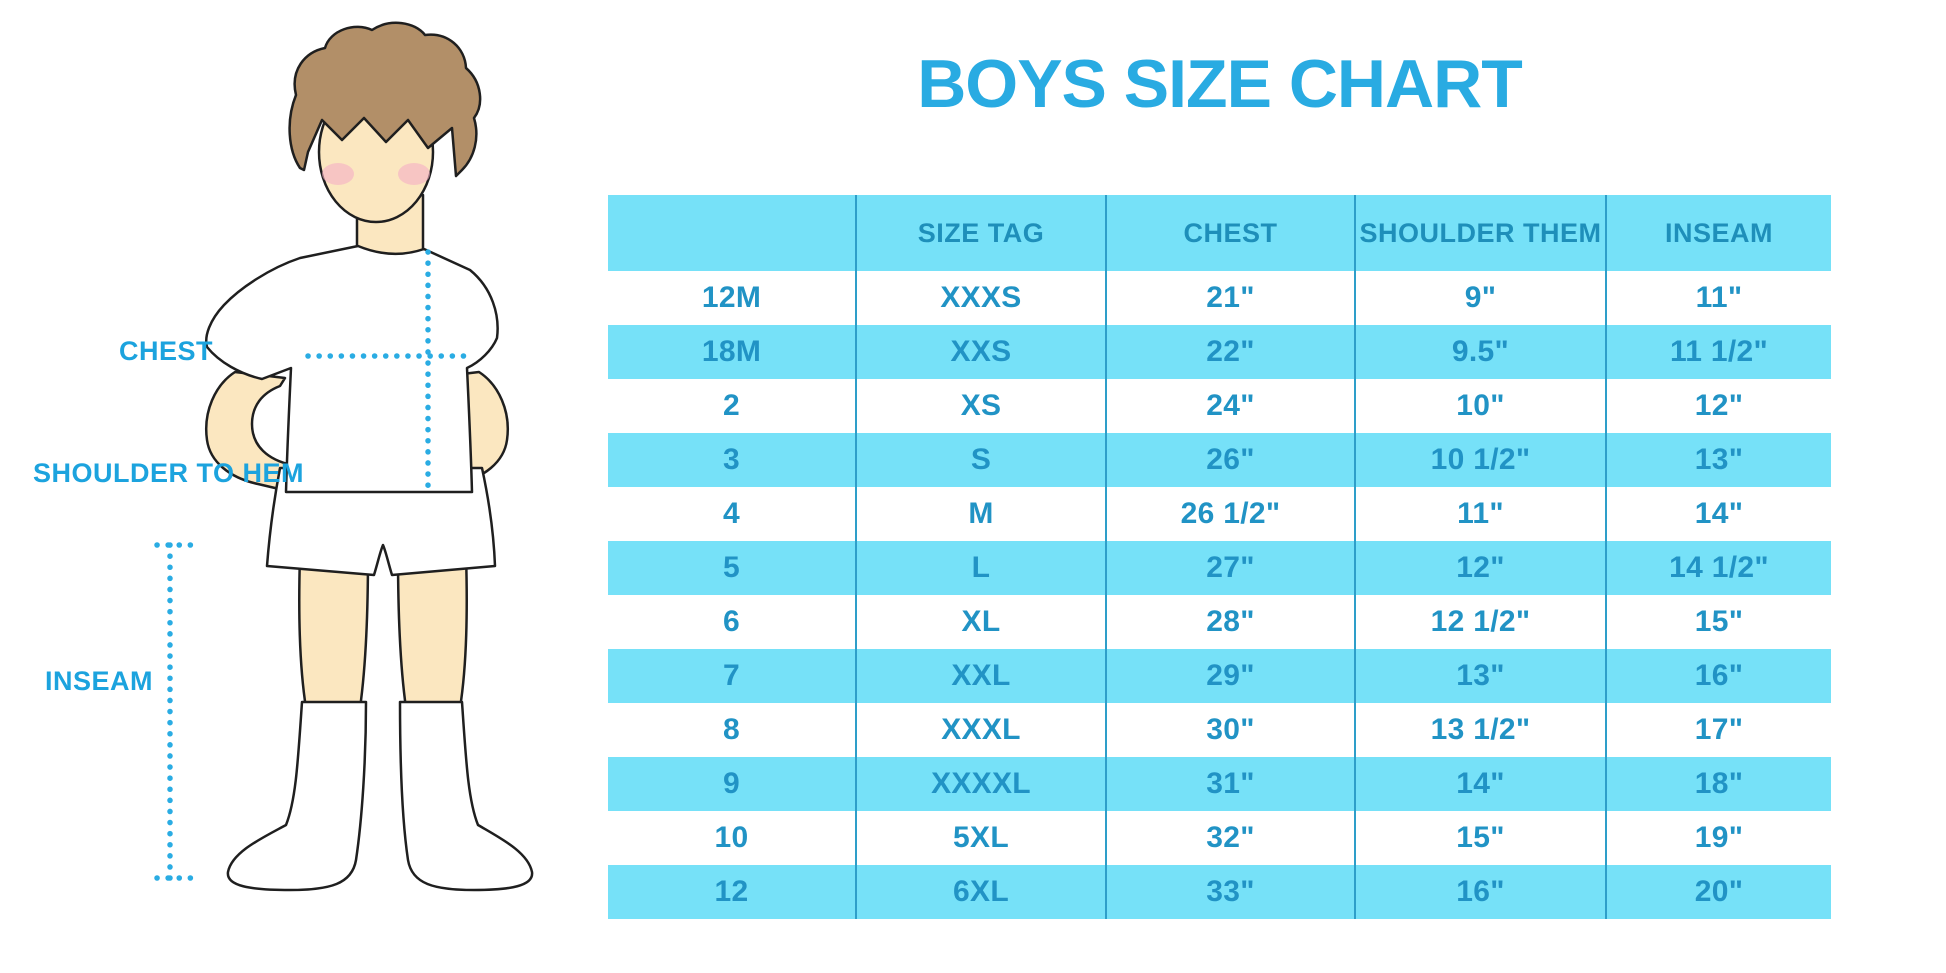  Describe the element at coordinates (731, 233) in the screenshot. I see `header-cell` at that location.